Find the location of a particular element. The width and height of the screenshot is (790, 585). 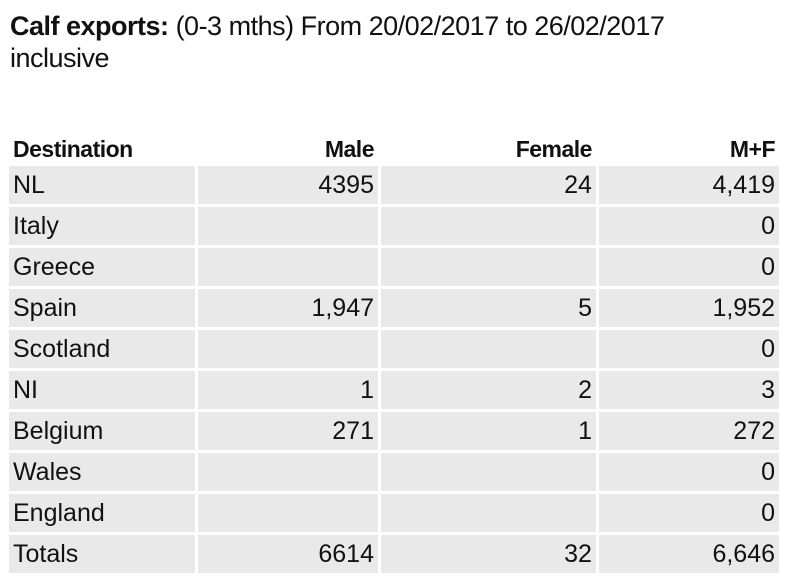

table-row: Wales 0 is located at coordinates (394, 472).